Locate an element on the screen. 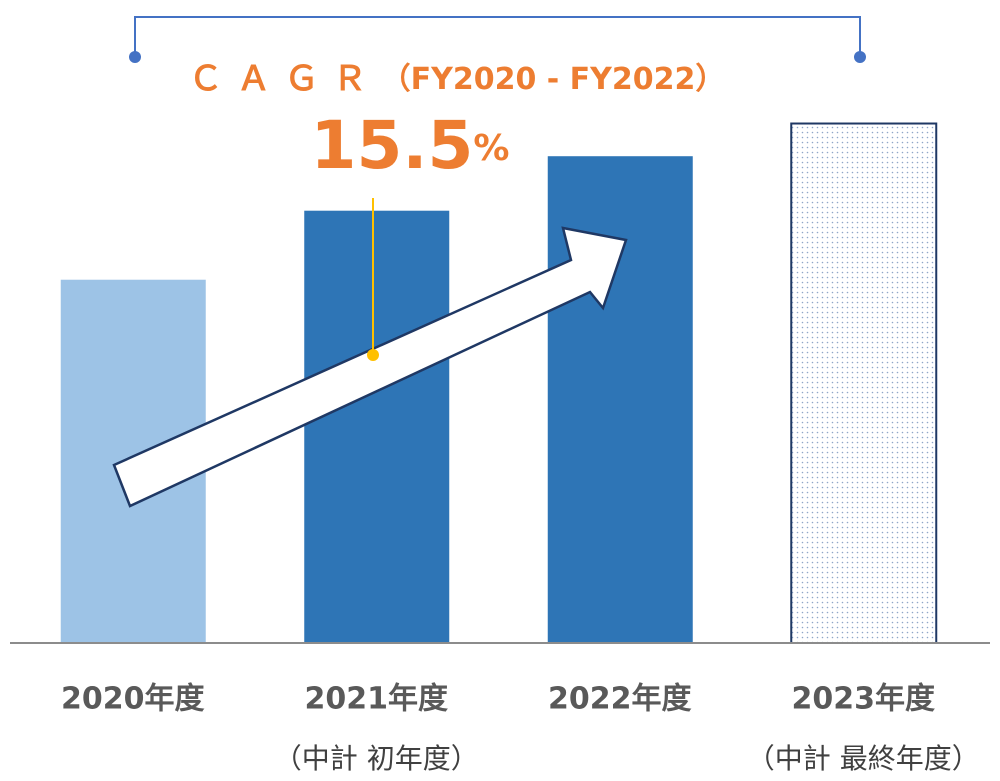  x-sublabel: （中計 最終年度） is located at coordinates (863, 758).